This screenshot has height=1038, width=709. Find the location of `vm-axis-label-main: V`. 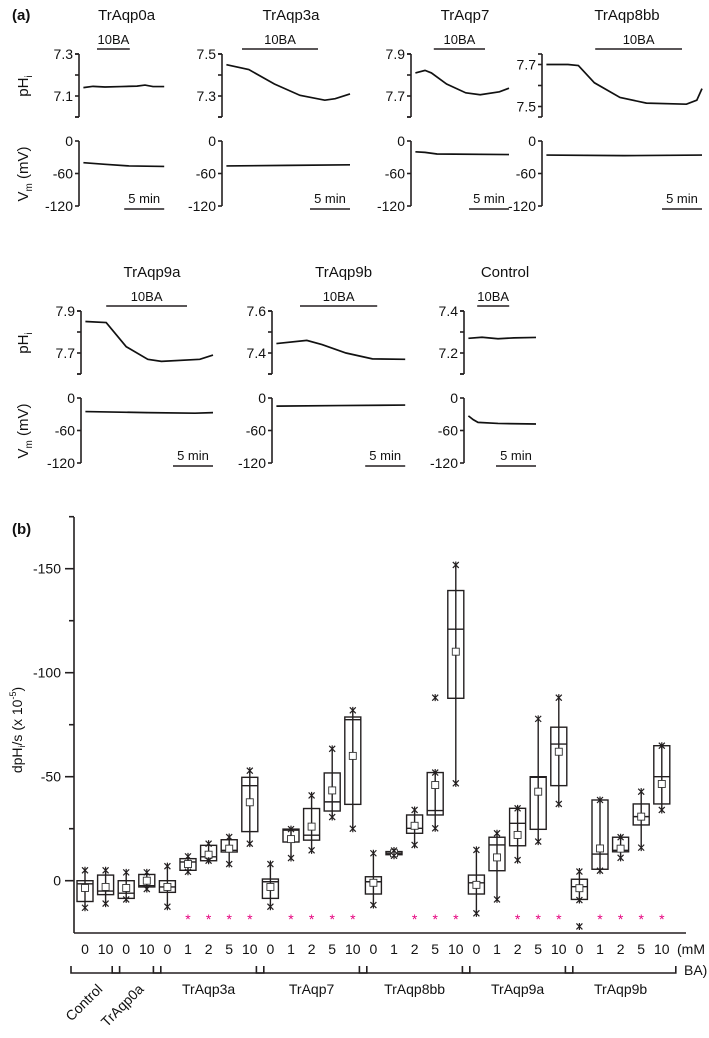

vm-axis-label-main: V is located at coordinates (23, 454).